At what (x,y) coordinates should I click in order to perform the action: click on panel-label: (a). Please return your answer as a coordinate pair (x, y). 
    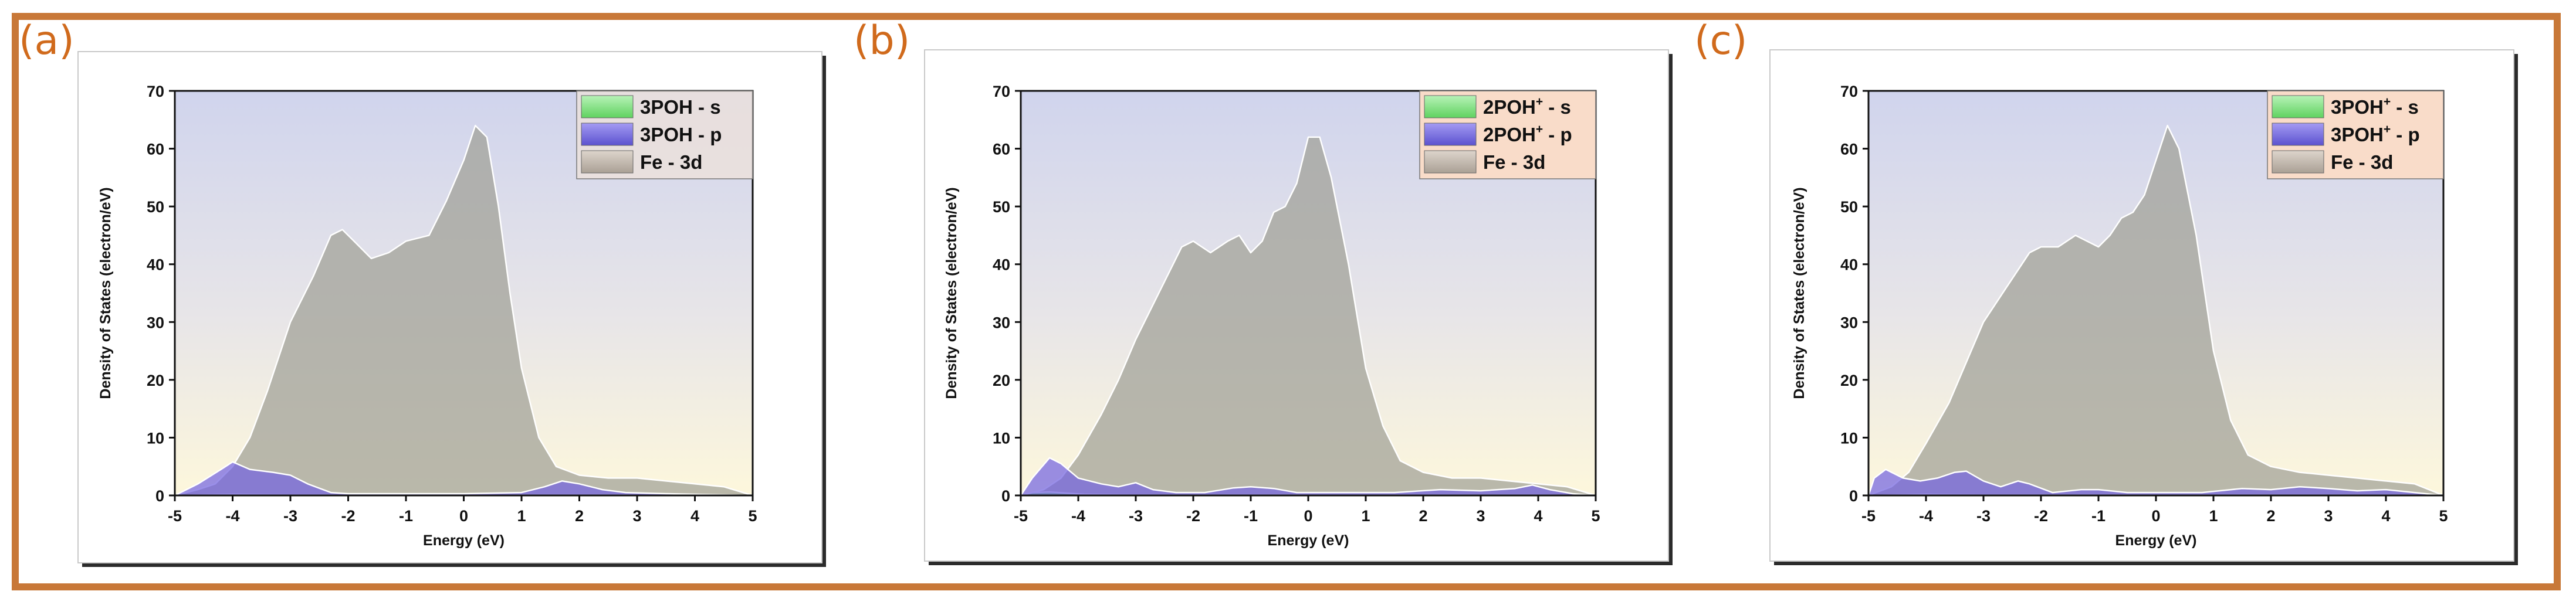
    Looking at the image, I should click on (47, 41).